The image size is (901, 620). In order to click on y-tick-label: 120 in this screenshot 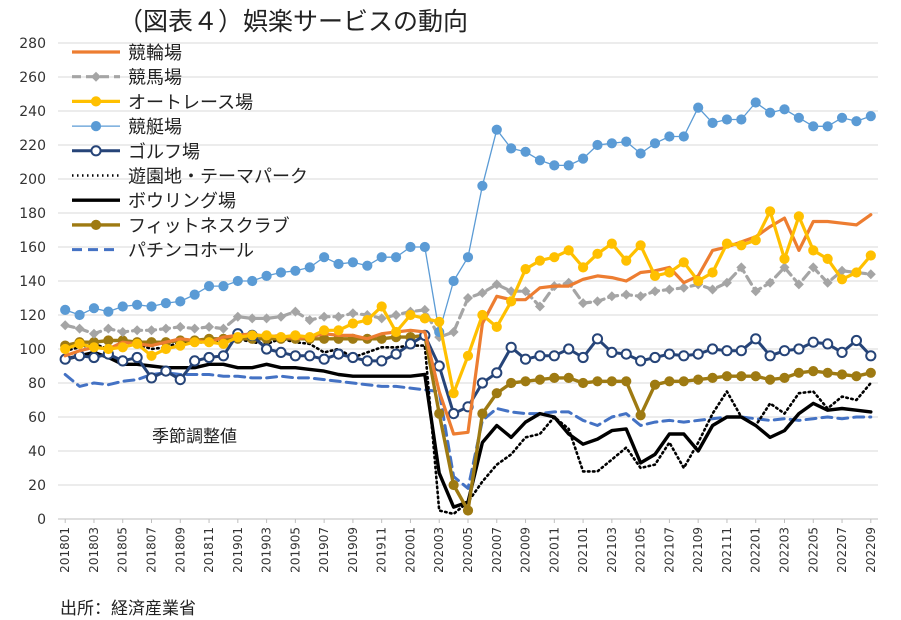, I will do `click(32, 316)`.